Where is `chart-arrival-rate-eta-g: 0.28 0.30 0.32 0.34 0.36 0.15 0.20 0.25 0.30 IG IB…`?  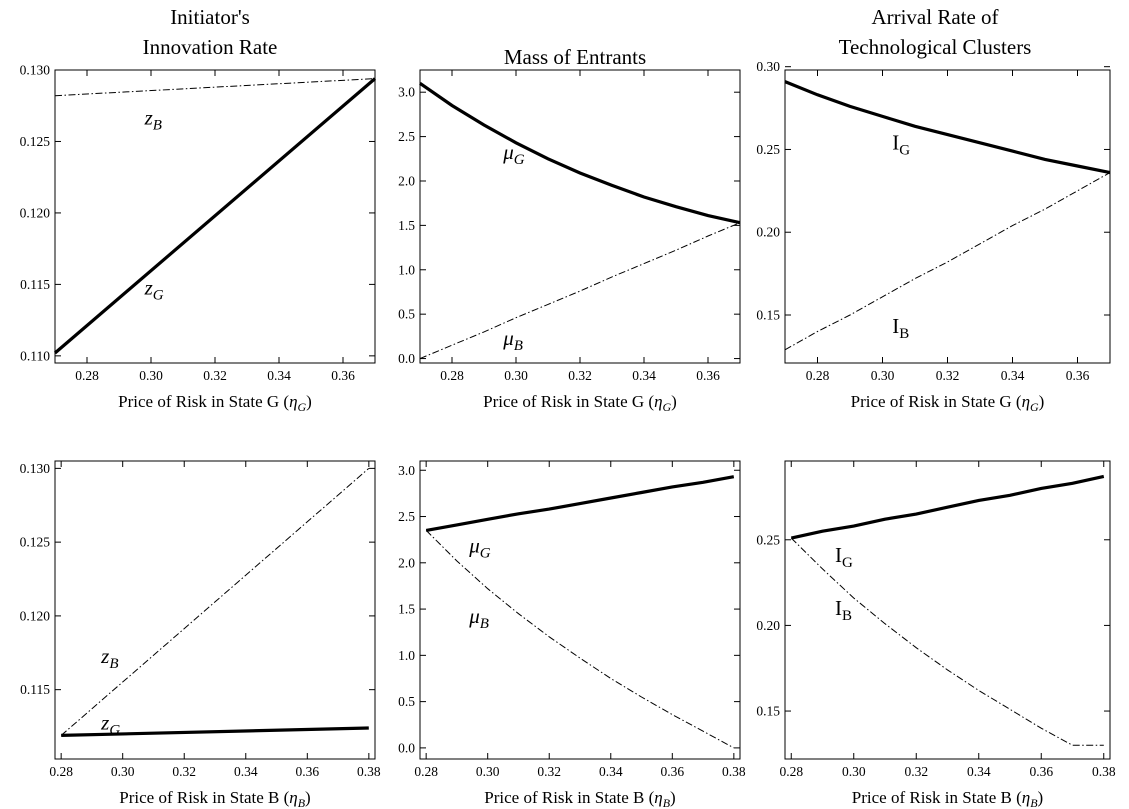
chart-arrival-rate-eta-g: 0.28 0.30 0.32 0.34 0.36 0.15 0.20 0.25 0.30 IG IB… is located at coordinates (933, 236).